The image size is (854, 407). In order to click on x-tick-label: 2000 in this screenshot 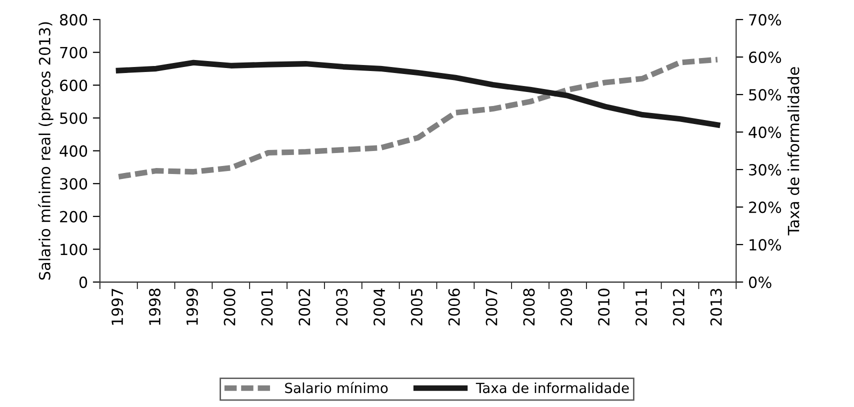, I will do `click(230, 307)`.